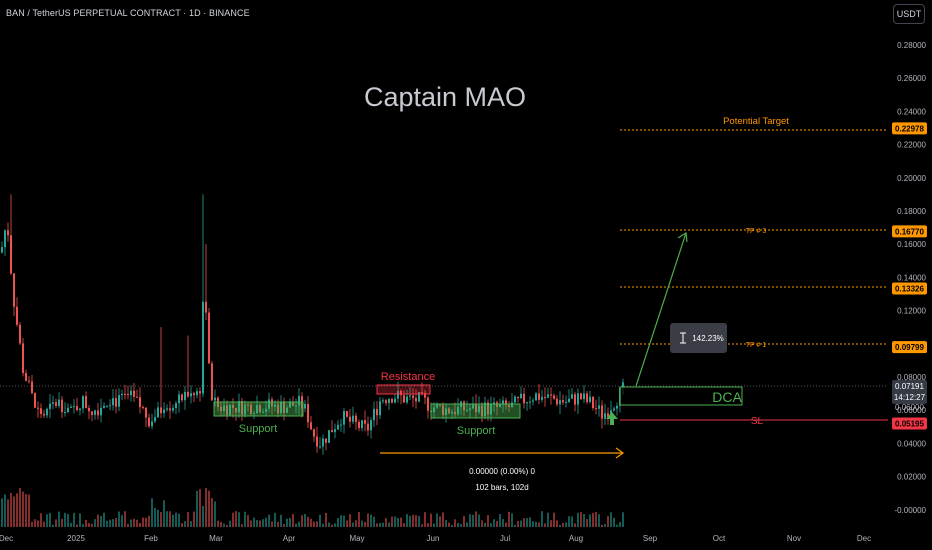  Describe the element at coordinates (650, 538) in the screenshot. I see `x-tick-label: Sep` at that location.